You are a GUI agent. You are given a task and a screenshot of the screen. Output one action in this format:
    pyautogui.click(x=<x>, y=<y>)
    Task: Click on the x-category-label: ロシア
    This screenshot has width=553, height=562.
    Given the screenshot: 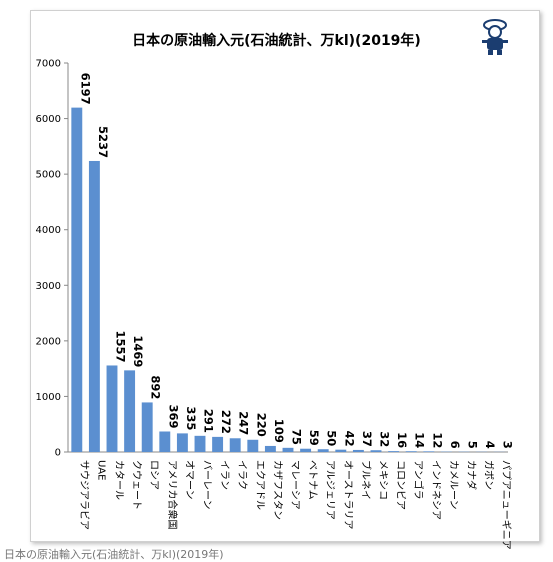 What is the action you would take?
    pyautogui.click(x=153, y=475)
    